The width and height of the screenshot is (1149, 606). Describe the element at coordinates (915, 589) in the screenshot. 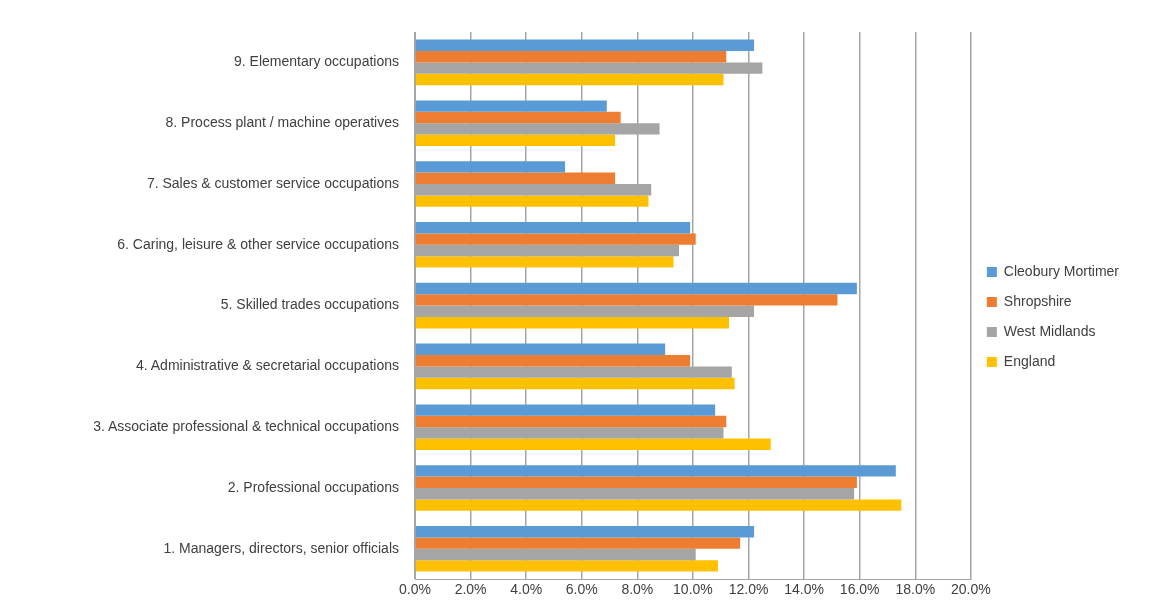

I see `x-tick-label: 18.0%` at that location.